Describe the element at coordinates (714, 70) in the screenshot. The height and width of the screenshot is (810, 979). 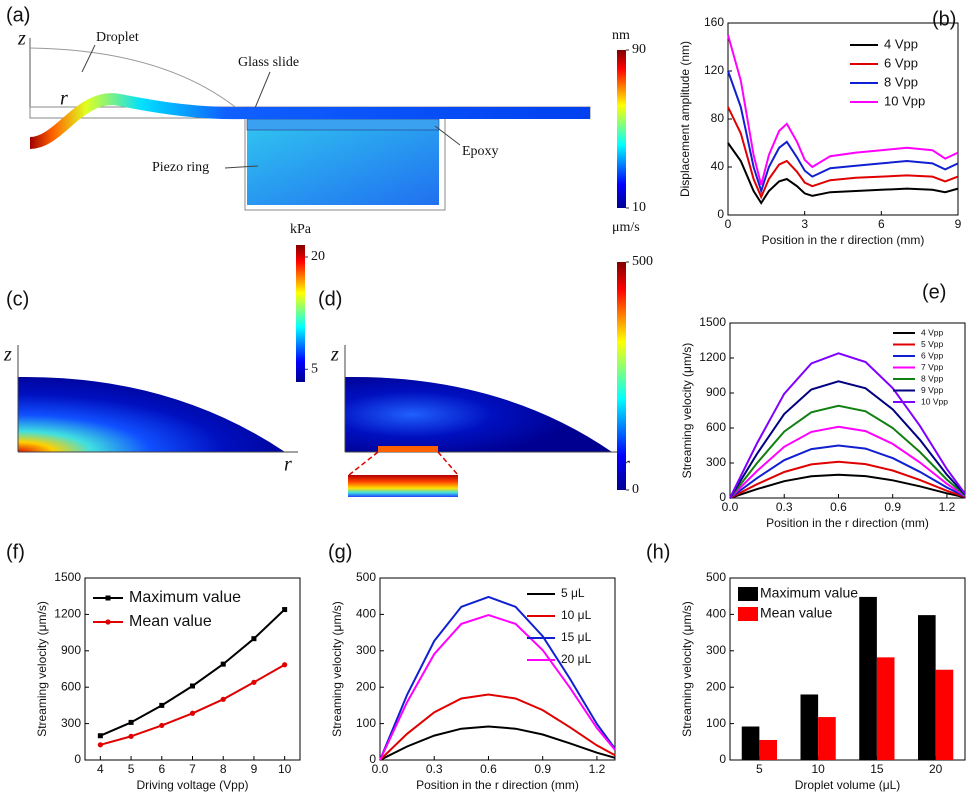
I see `y-tick-label: 120` at that location.